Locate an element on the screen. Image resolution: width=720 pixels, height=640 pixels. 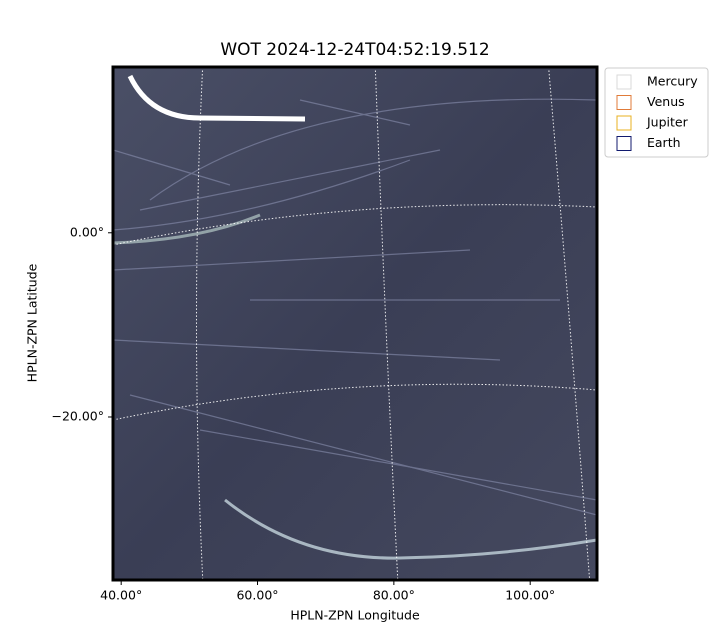
x-tick-label: 80.00° is located at coordinates (394, 595).